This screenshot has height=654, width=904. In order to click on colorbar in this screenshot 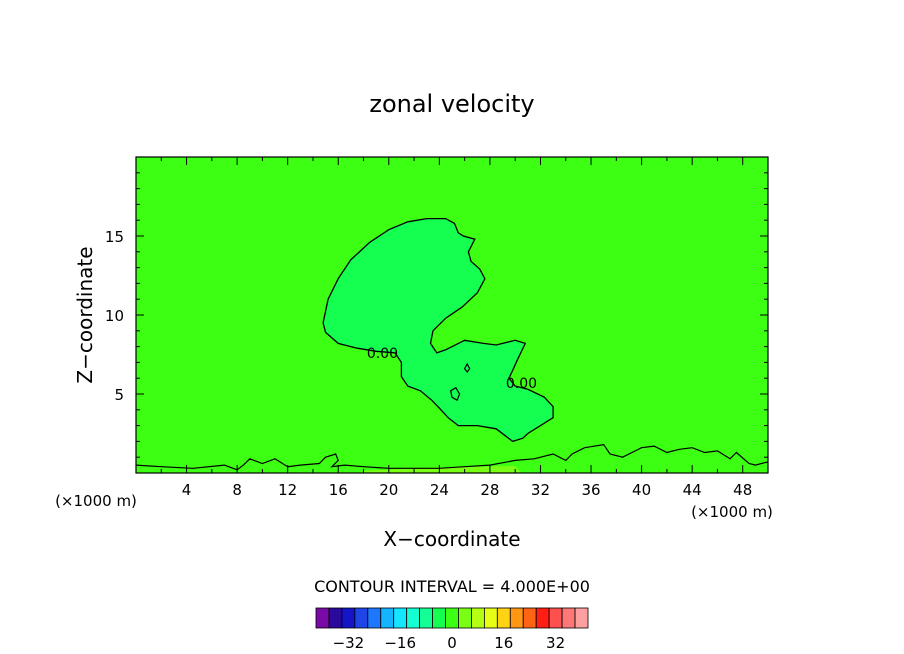, I will do `click(452, 618)`.